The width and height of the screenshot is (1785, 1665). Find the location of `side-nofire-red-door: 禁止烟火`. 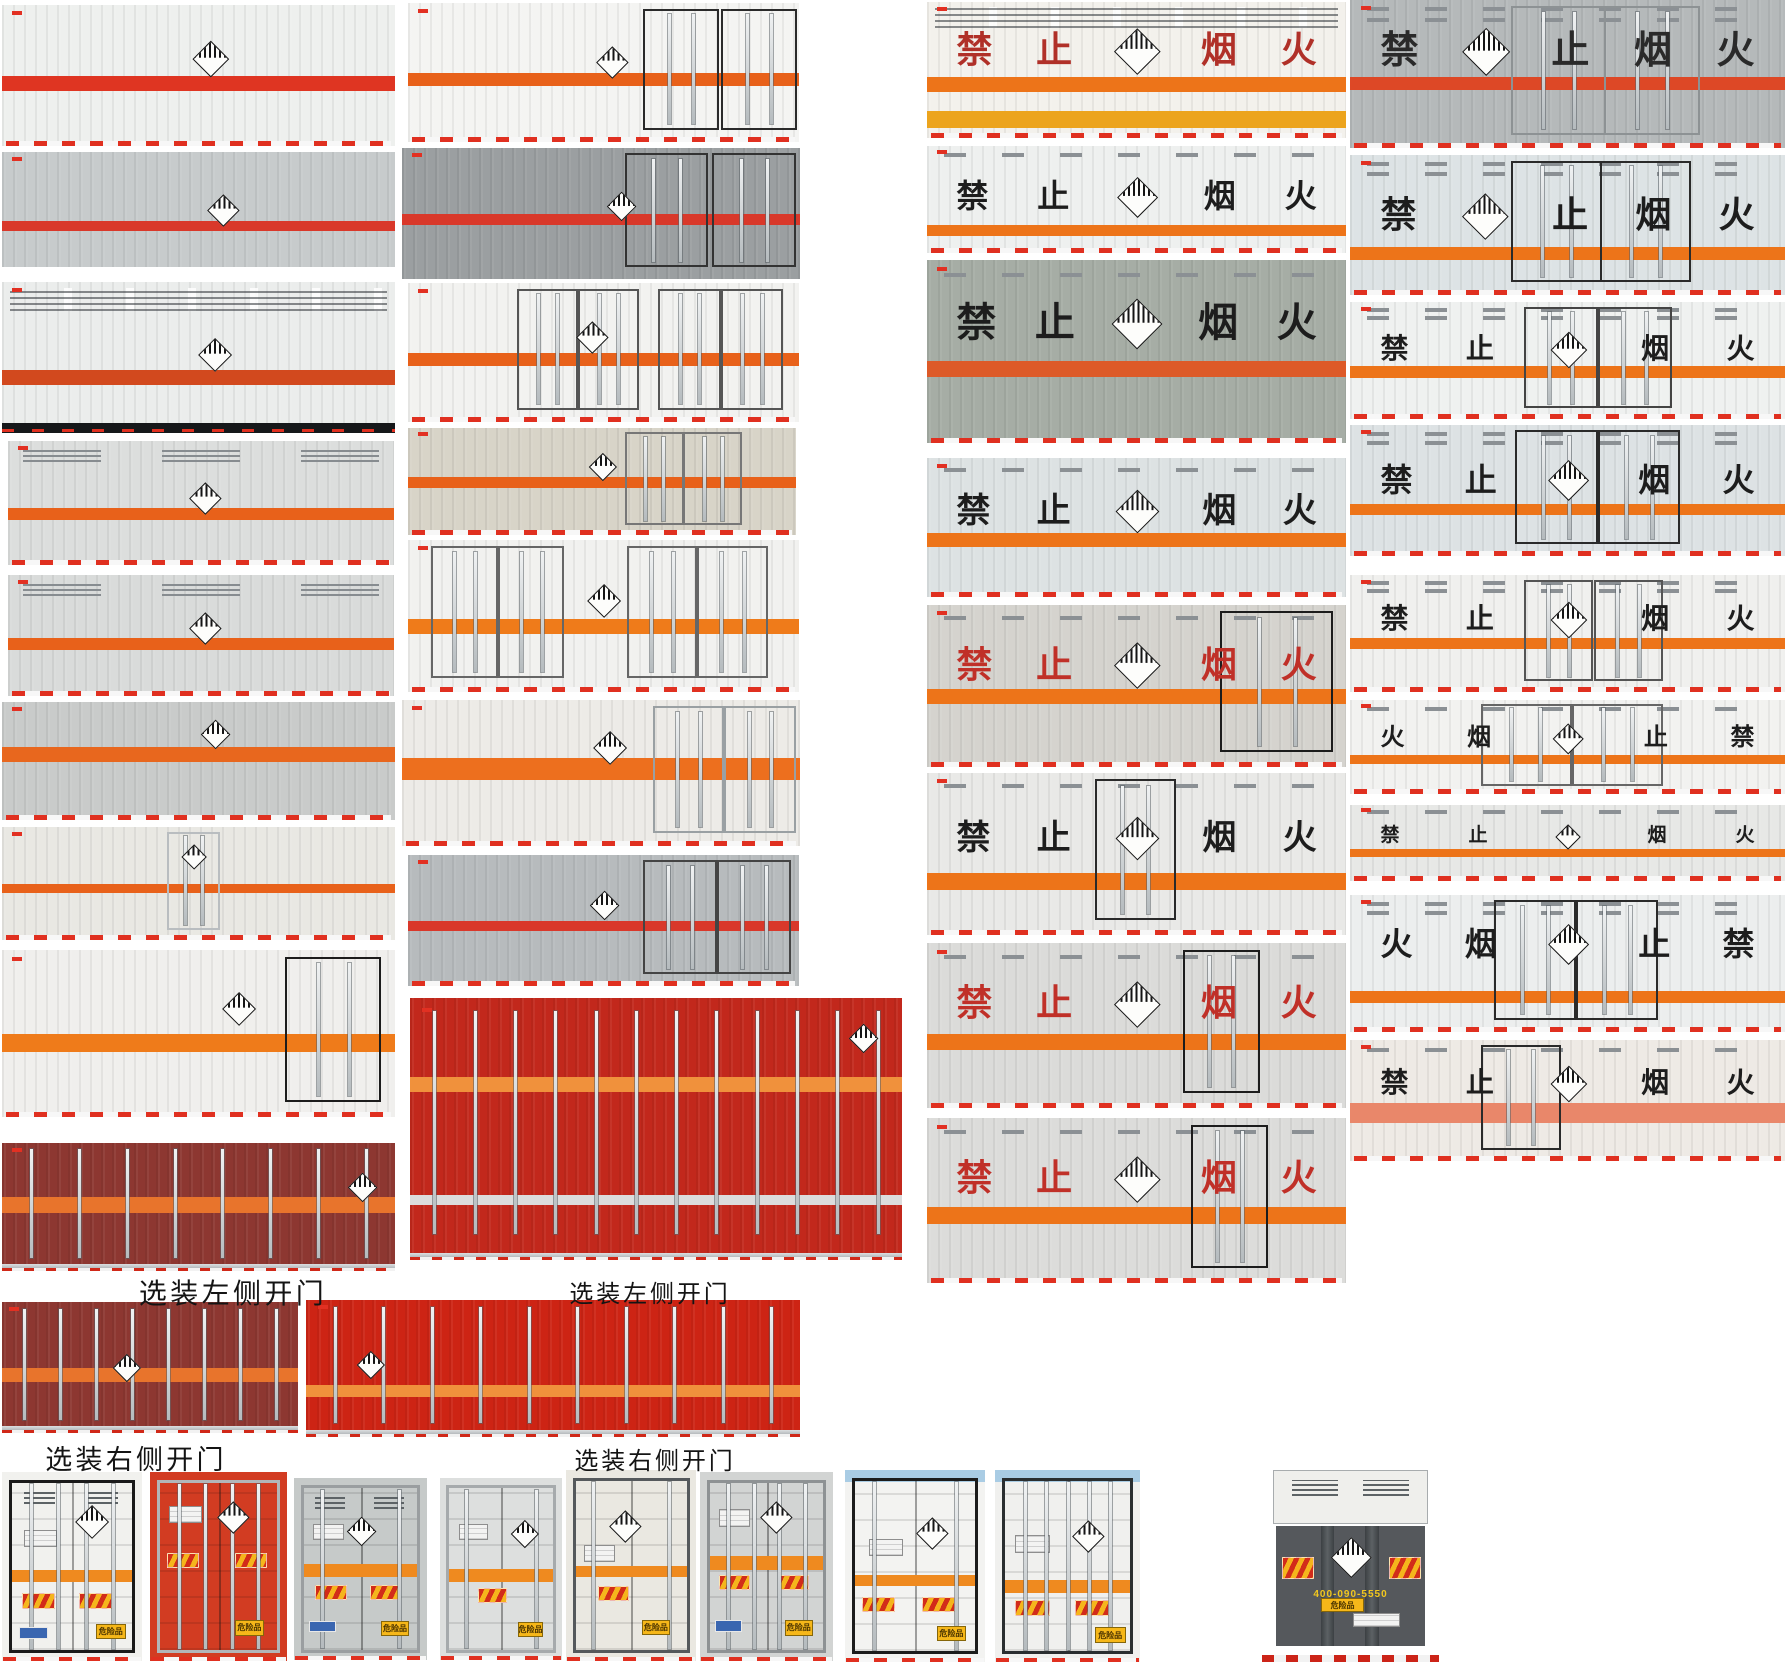

side-nofire-red-door: 禁止烟火 is located at coordinates (1136, 686).